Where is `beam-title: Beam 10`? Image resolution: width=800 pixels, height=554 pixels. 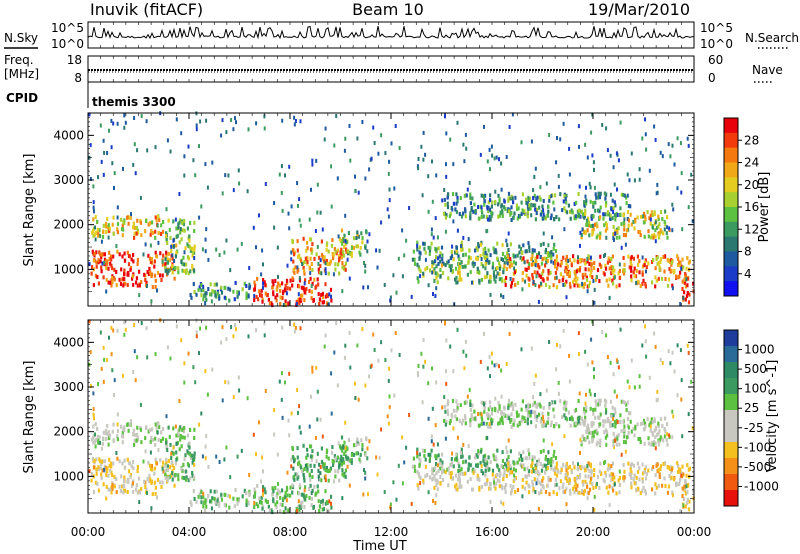
beam-title: Beam 10 is located at coordinates (388, 9).